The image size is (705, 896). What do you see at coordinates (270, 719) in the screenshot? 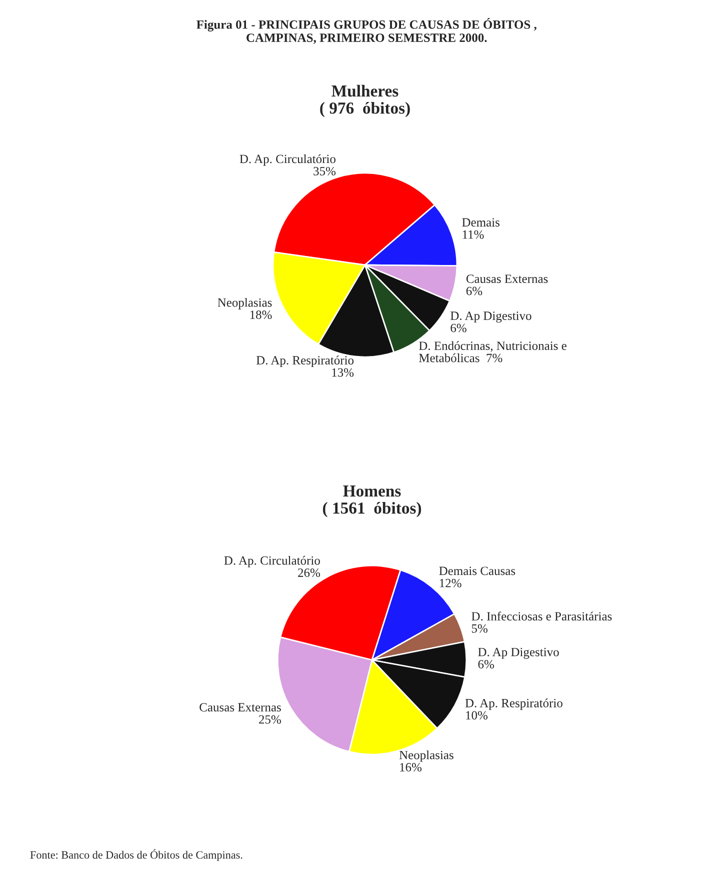
I see `data-label: 25%` at bounding box center [270, 719].